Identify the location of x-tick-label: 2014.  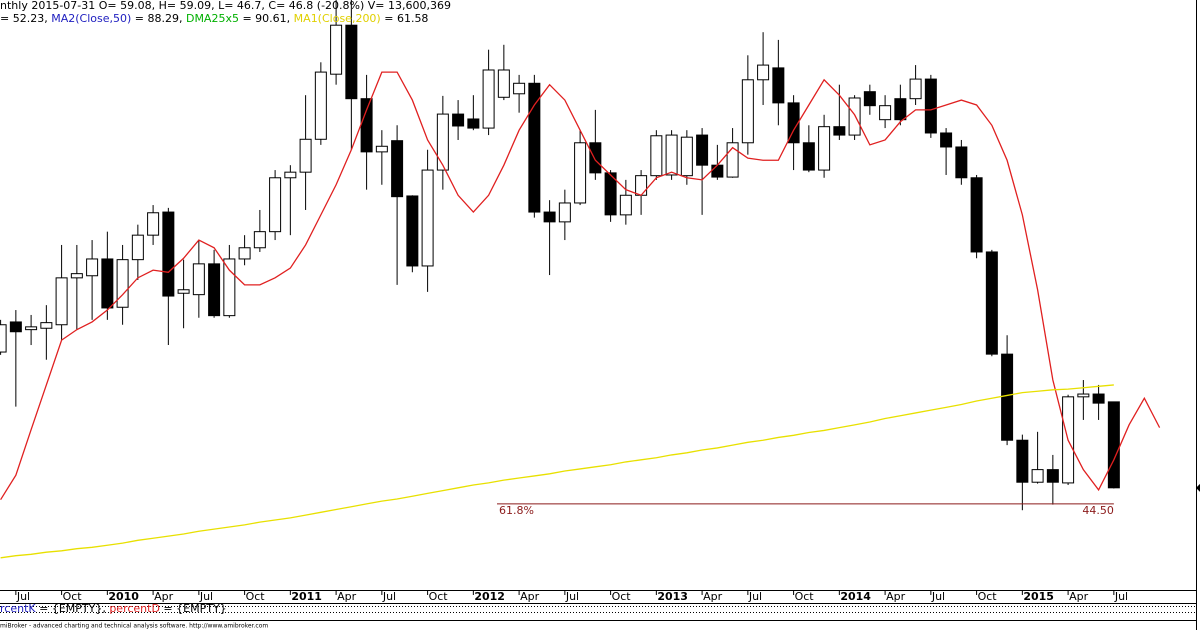
(855, 596).